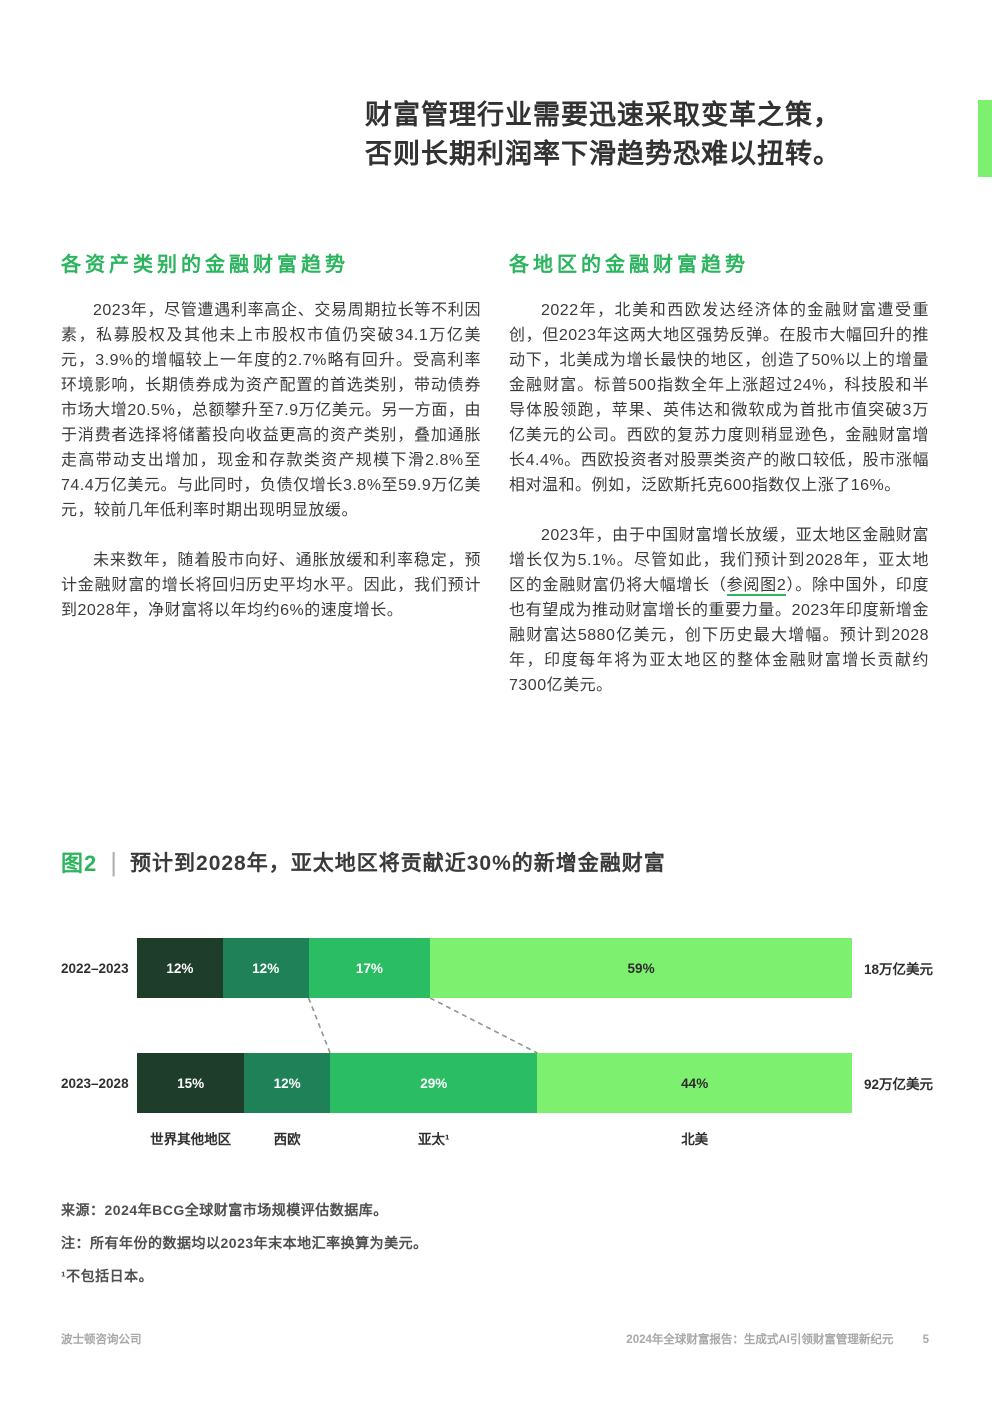  What do you see at coordinates (629, 265) in the screenshot?
I see `section-heading-regions: 各地区的金融财富趋势` at bounding box center [629, 265].